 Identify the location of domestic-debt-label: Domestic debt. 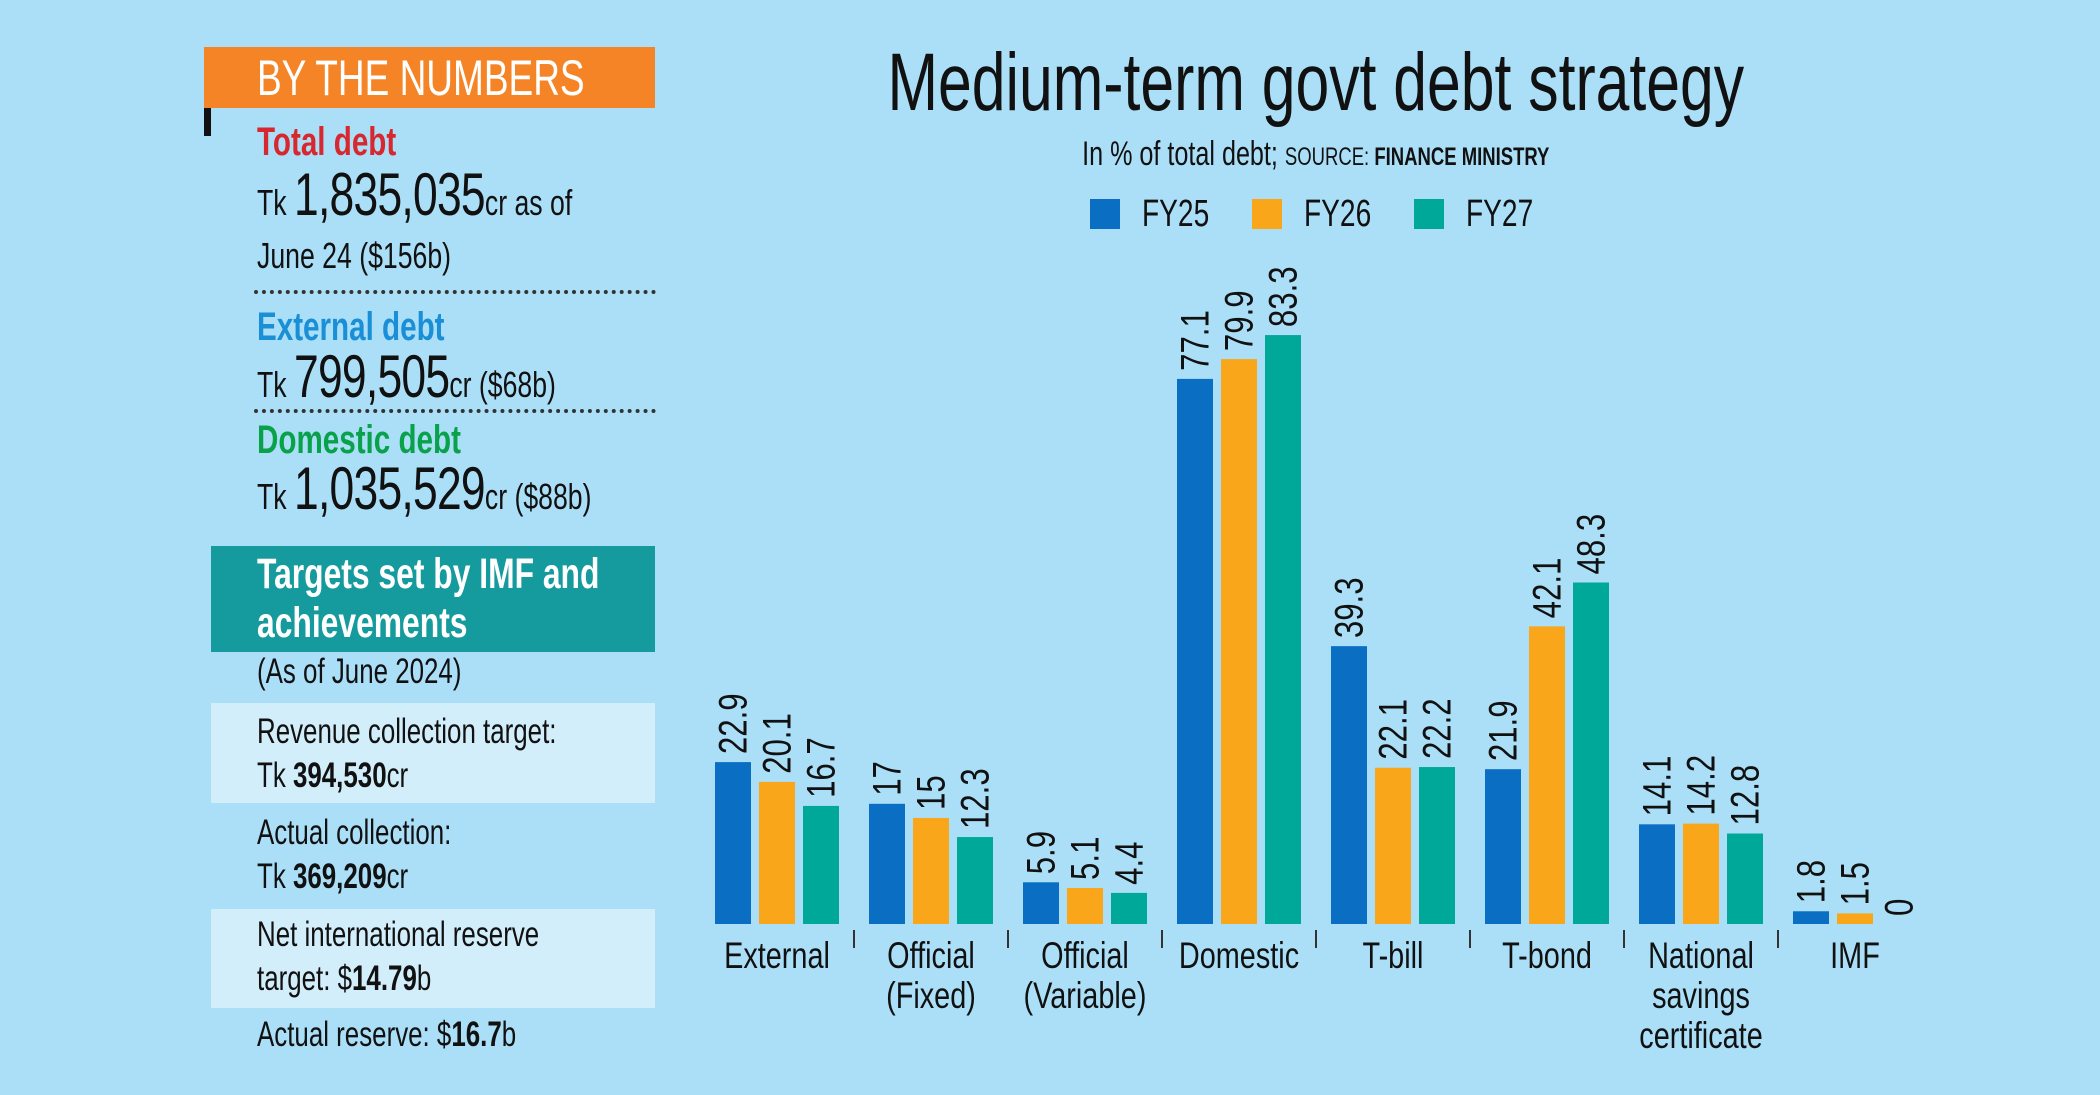
(359, 440).